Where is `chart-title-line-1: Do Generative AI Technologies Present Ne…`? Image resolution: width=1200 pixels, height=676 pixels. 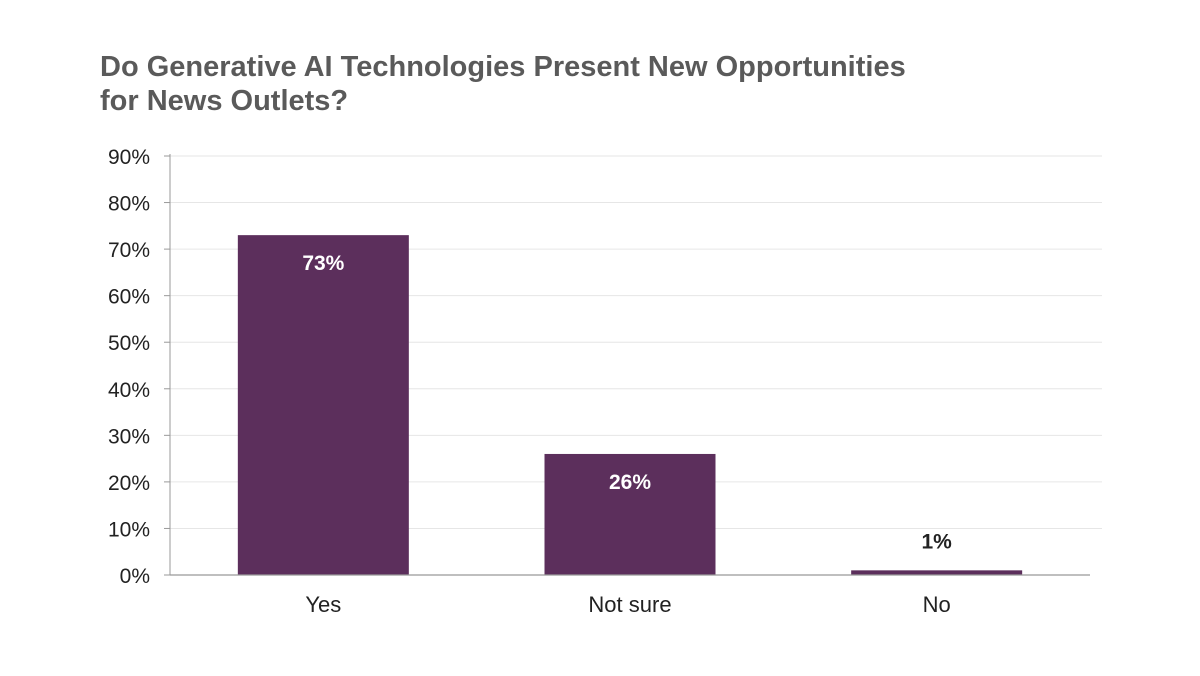
chart-title-line-1: Do Generative AI Technologies Present Ne… is located at coordinates (503, 67).